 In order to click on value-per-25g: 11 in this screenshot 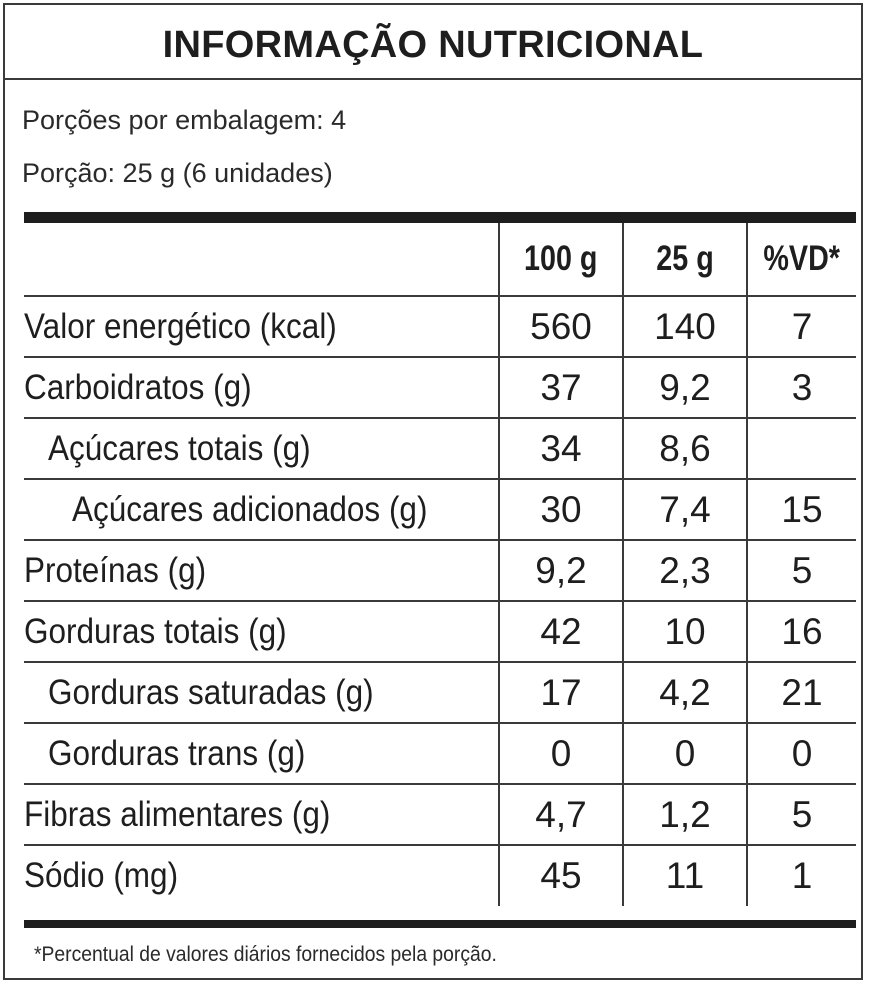, I will do `click(684, 875)`.